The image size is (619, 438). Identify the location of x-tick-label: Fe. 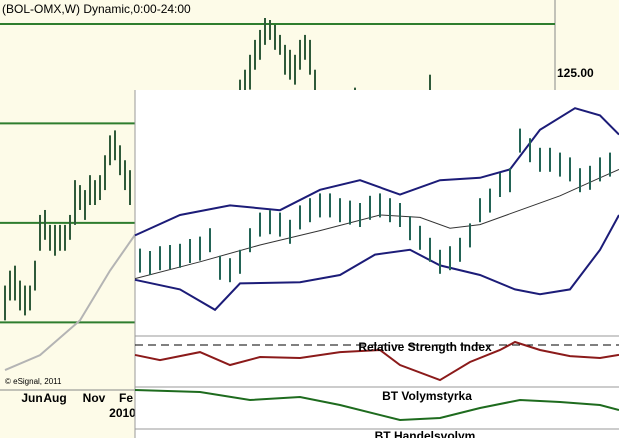
(126, 398).